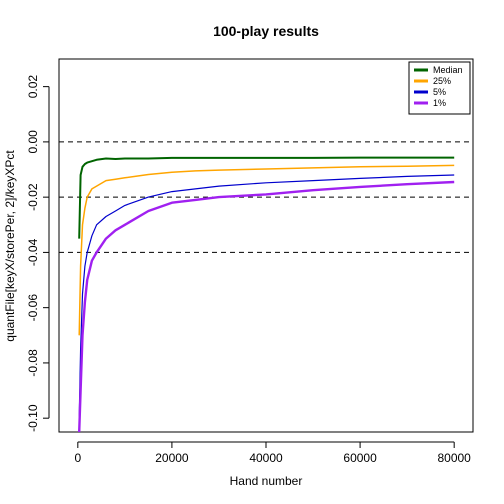 This screenshot has width=504, height=504. What do you see at coordinates (266, 458) in the screenshot?
I see `x-tick-label-2: 40000` at bounding box center [266, 458].